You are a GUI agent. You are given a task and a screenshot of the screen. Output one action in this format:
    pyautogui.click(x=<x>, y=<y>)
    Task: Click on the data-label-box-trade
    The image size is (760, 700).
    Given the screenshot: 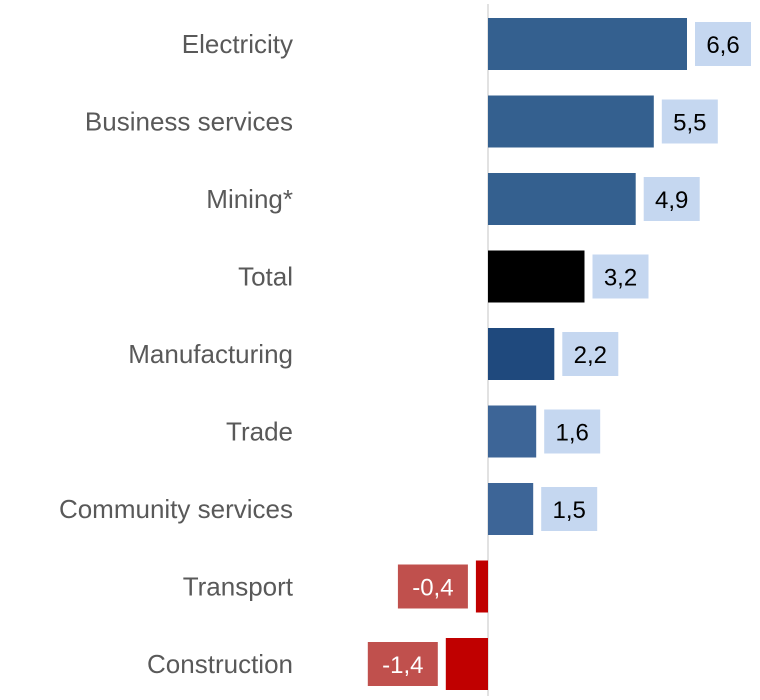 What is the action you would take?
    pyautogui.click(x=572, y=431)
    